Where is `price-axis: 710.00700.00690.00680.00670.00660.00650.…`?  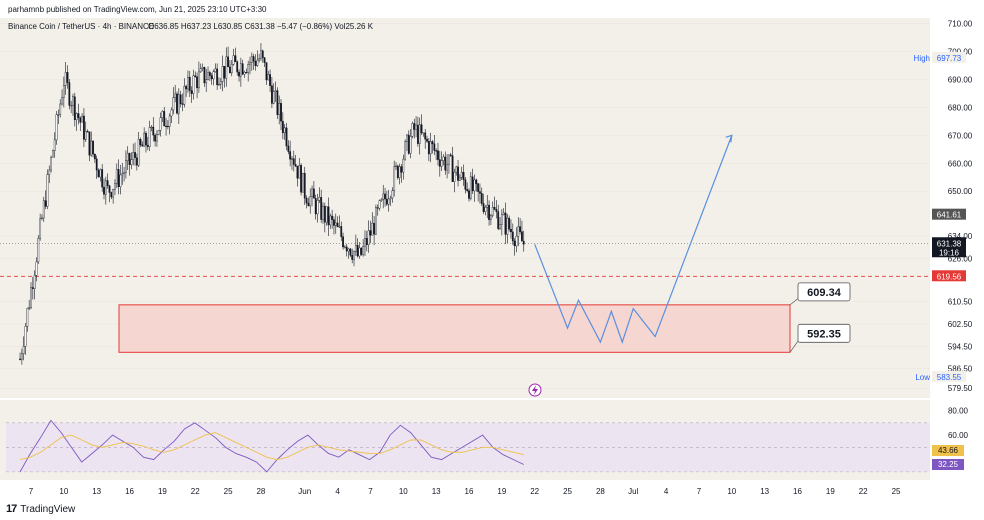 price-axis: 710.00700.00690.00680.00670.00660.00650.… is located at coordinates (960, 207).